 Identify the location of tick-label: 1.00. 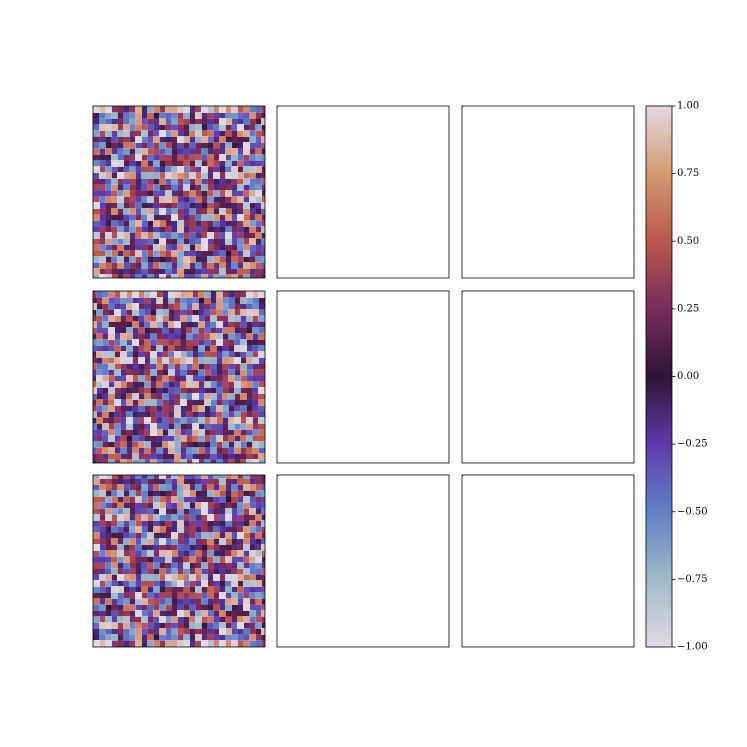
(688, 106).